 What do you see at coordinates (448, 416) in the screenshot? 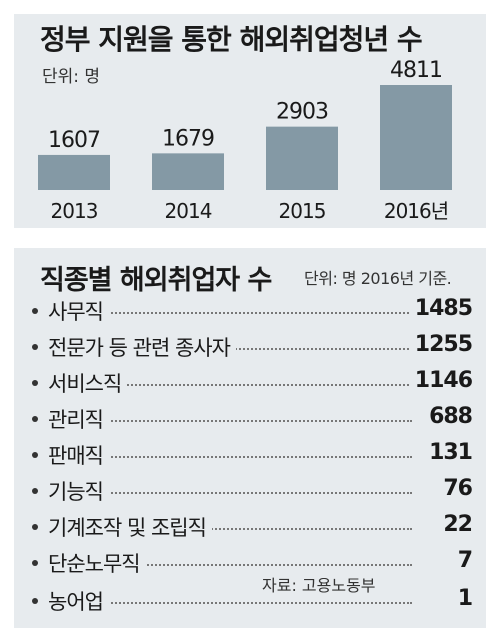
I see `row-value: 688` at bounding box center [448, 416].